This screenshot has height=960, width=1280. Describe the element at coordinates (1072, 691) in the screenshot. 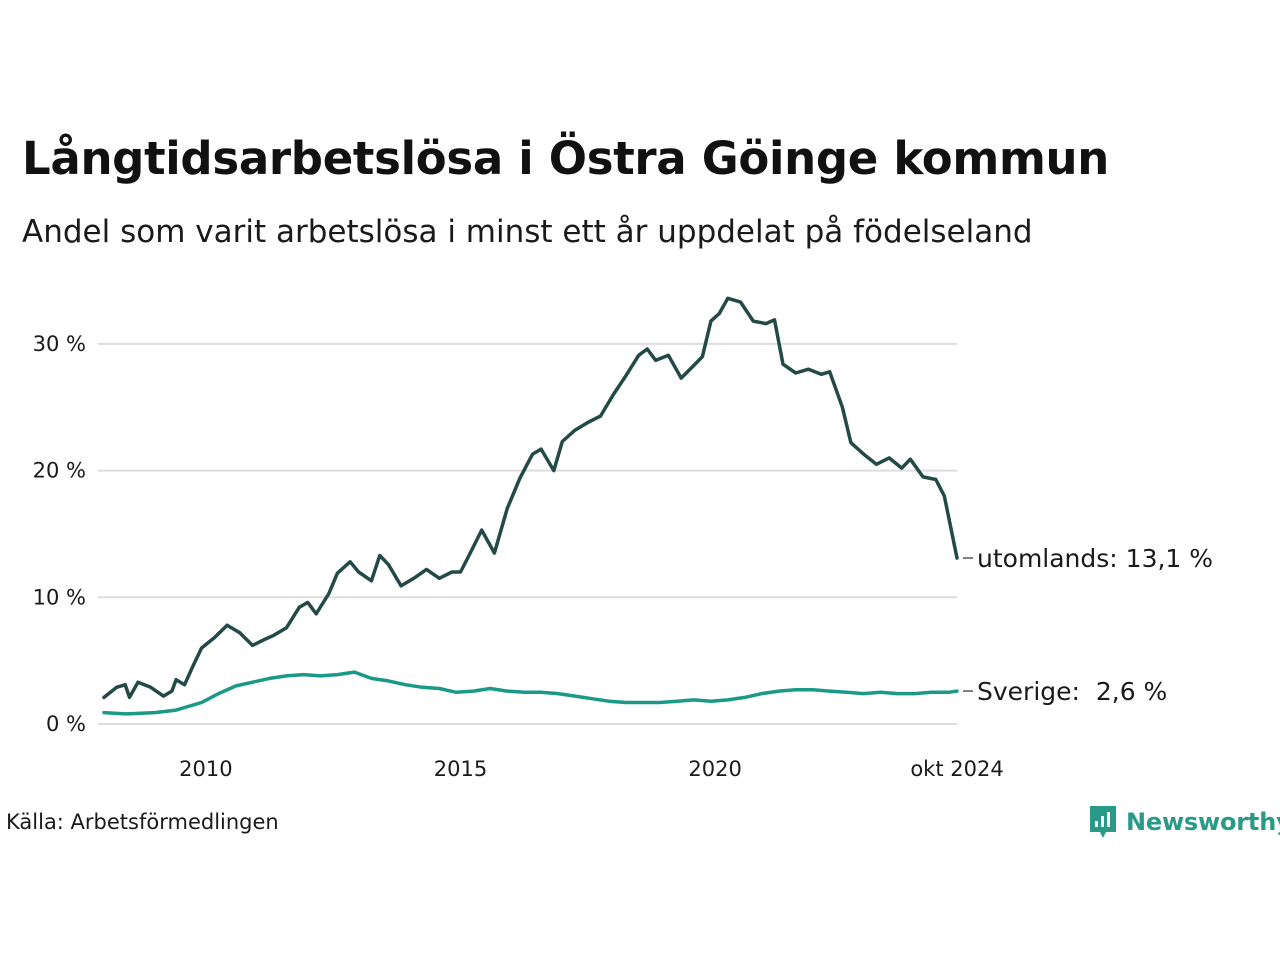

I see `end-label-sverige: Sverige: 2,6 %` at that location.